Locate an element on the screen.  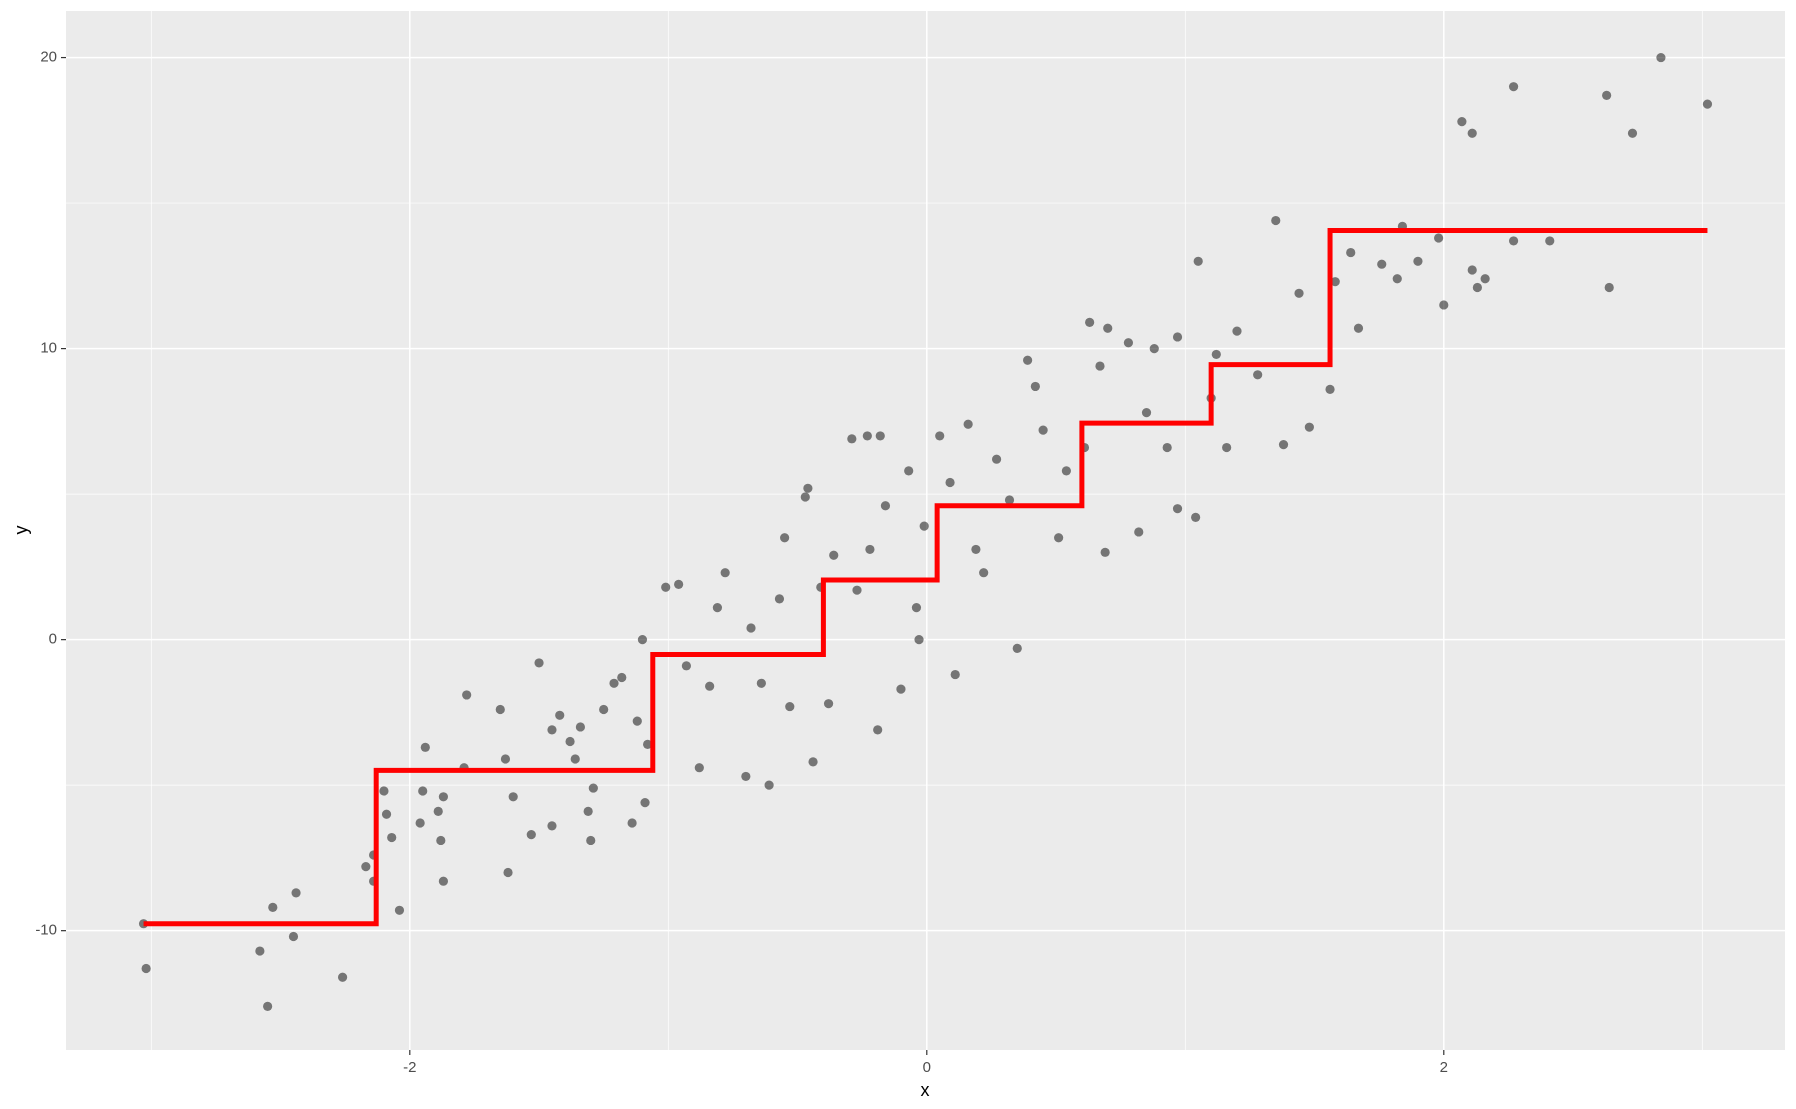
y-tick-label: 10 is located at coordinates (48, 348).